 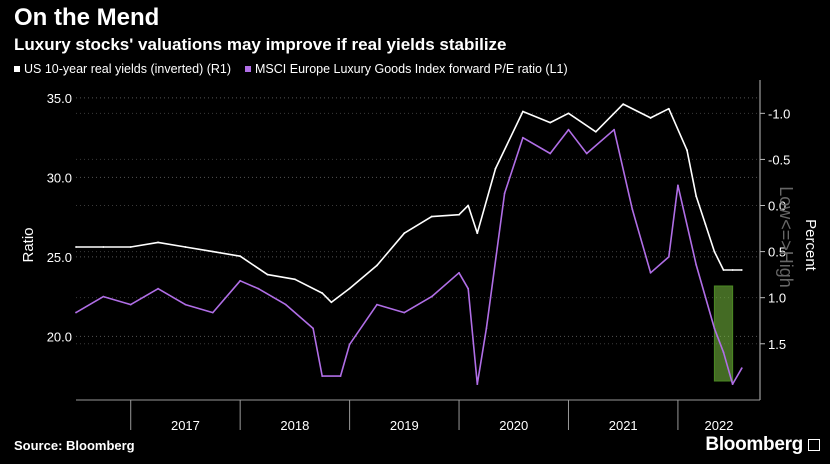 What do you see at coordinates (777, 344) in the screenshot?
I see `y-right-tick-label: 1.5` at bounding box center [777, 344].